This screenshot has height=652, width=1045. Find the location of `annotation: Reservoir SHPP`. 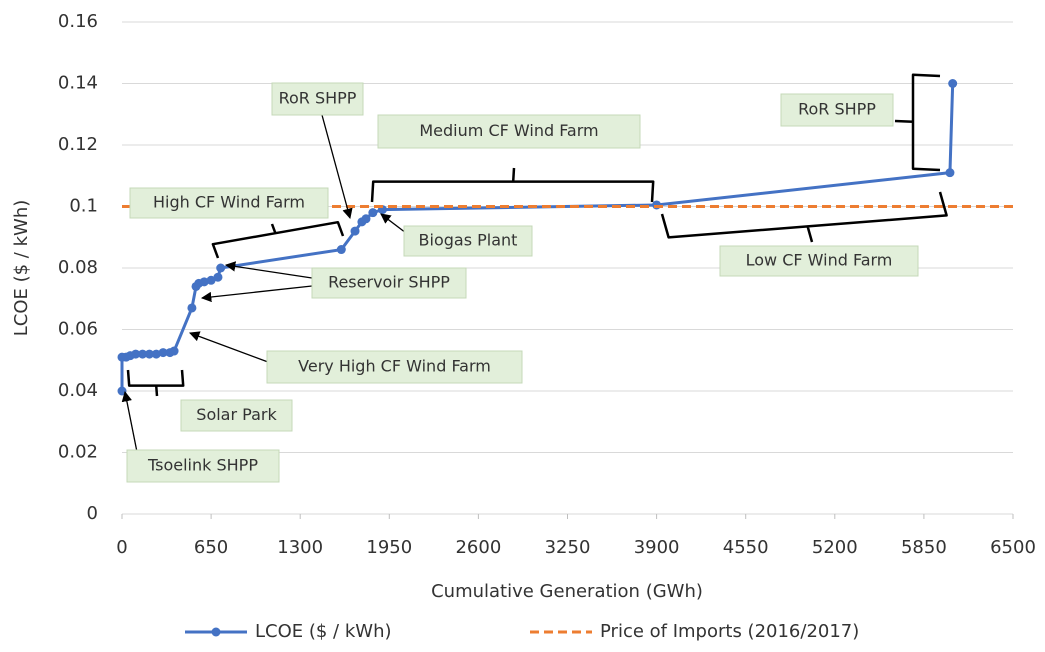

annotation: Reservoir SHPP is located at coordinates (389, 282).